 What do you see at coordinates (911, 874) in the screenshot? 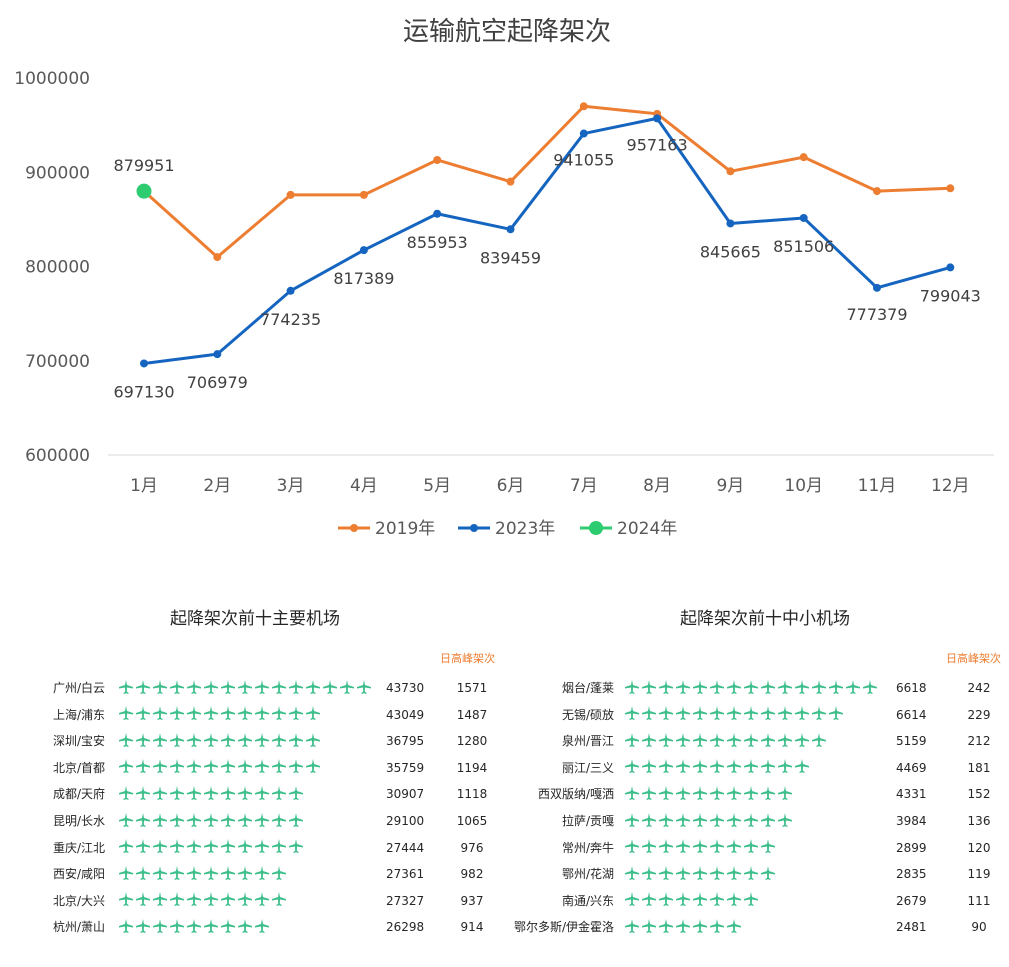
I see `movement-count: 2835` at bounding box center [911, 874].